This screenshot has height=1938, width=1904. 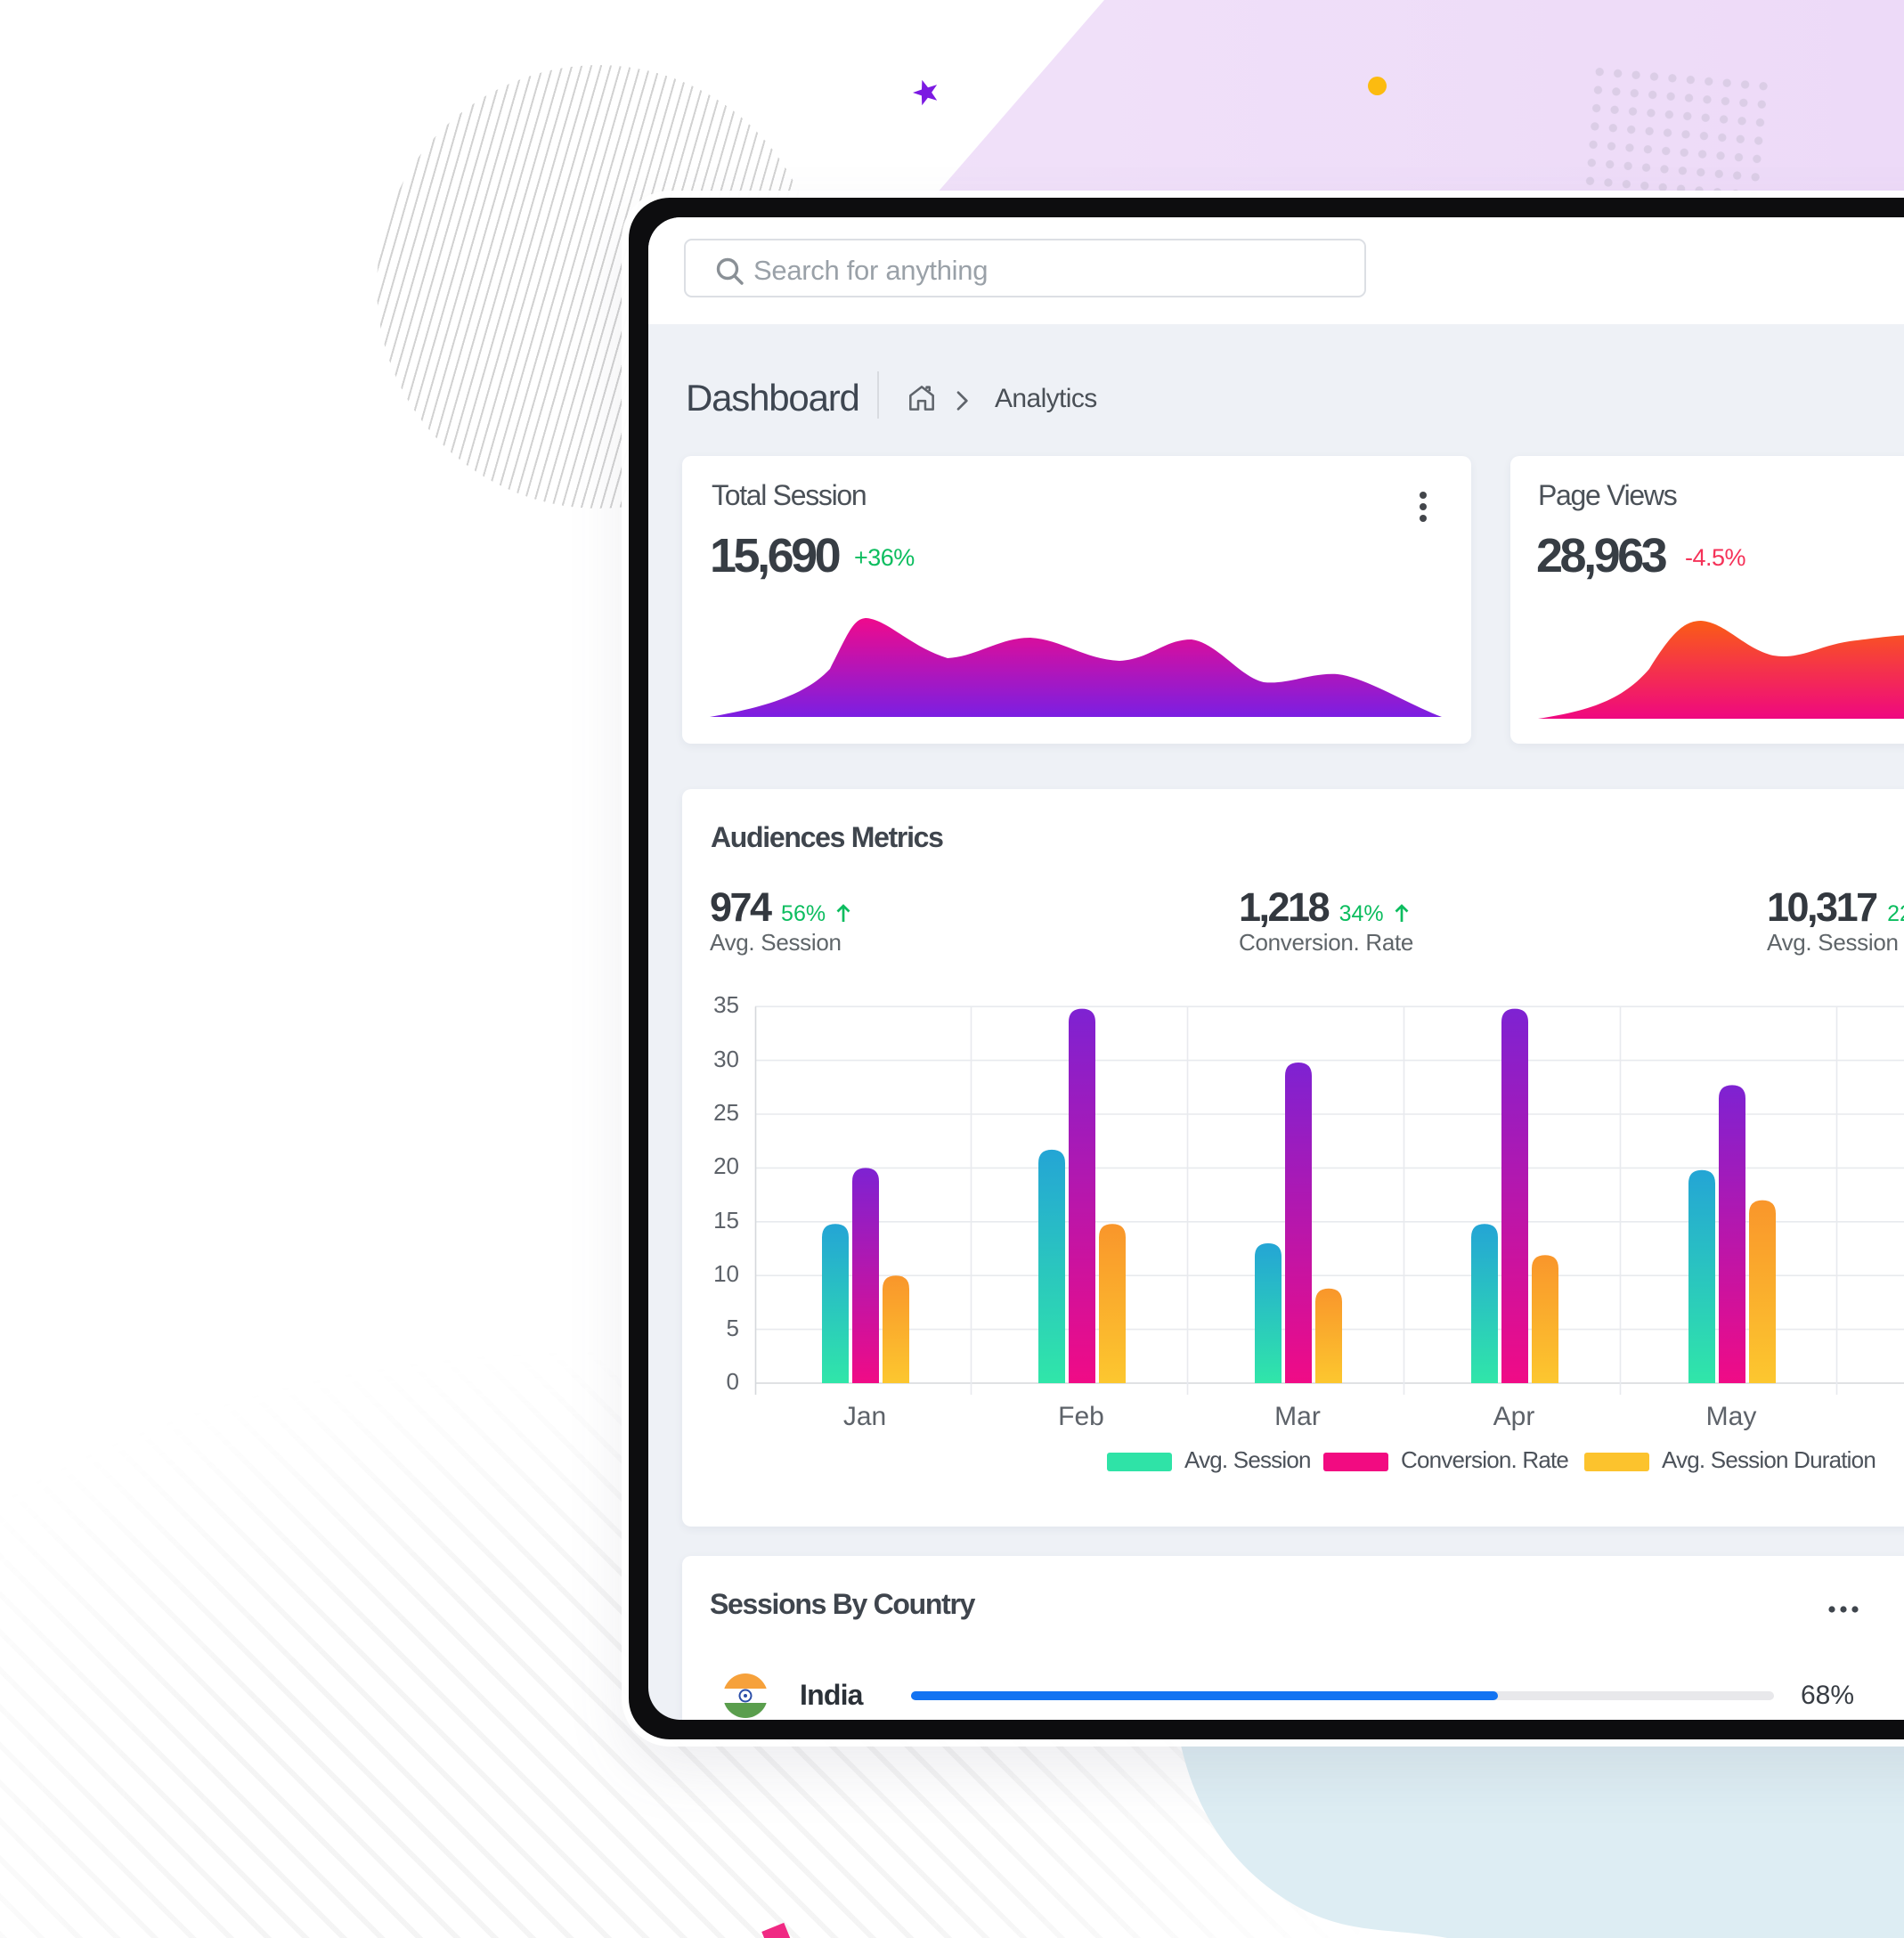 What do you see at coordinates (726, 1273) in the screenshot?
I see `svg-text: 10` at bounding box center [726, 1273].